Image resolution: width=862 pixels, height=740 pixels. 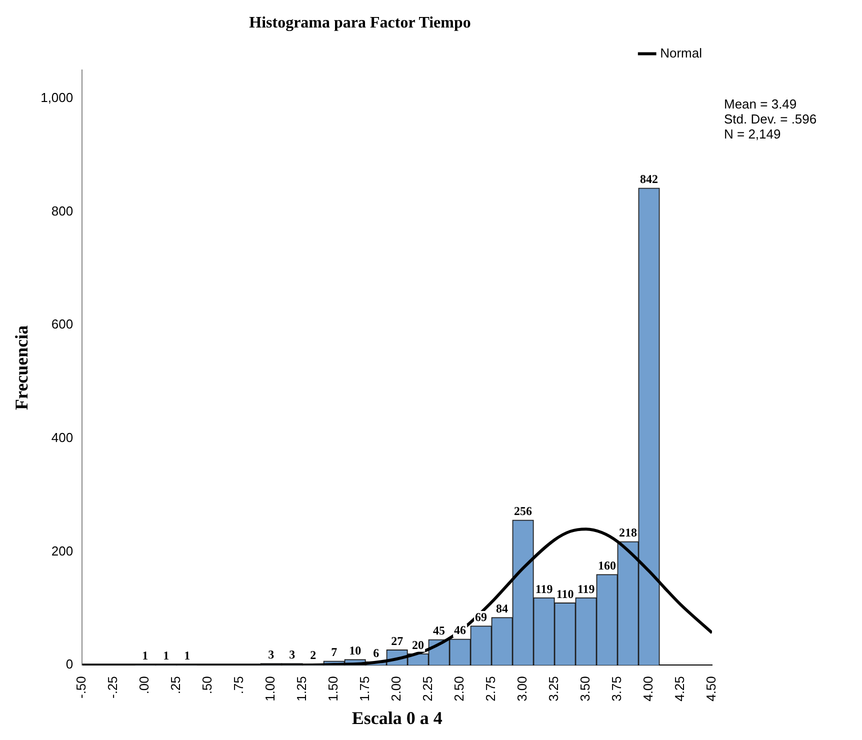 What do you see at coordinates (81, 687) in the screenshot?
I see `x-tick-label: -.50` at bounding box center [81, 687].